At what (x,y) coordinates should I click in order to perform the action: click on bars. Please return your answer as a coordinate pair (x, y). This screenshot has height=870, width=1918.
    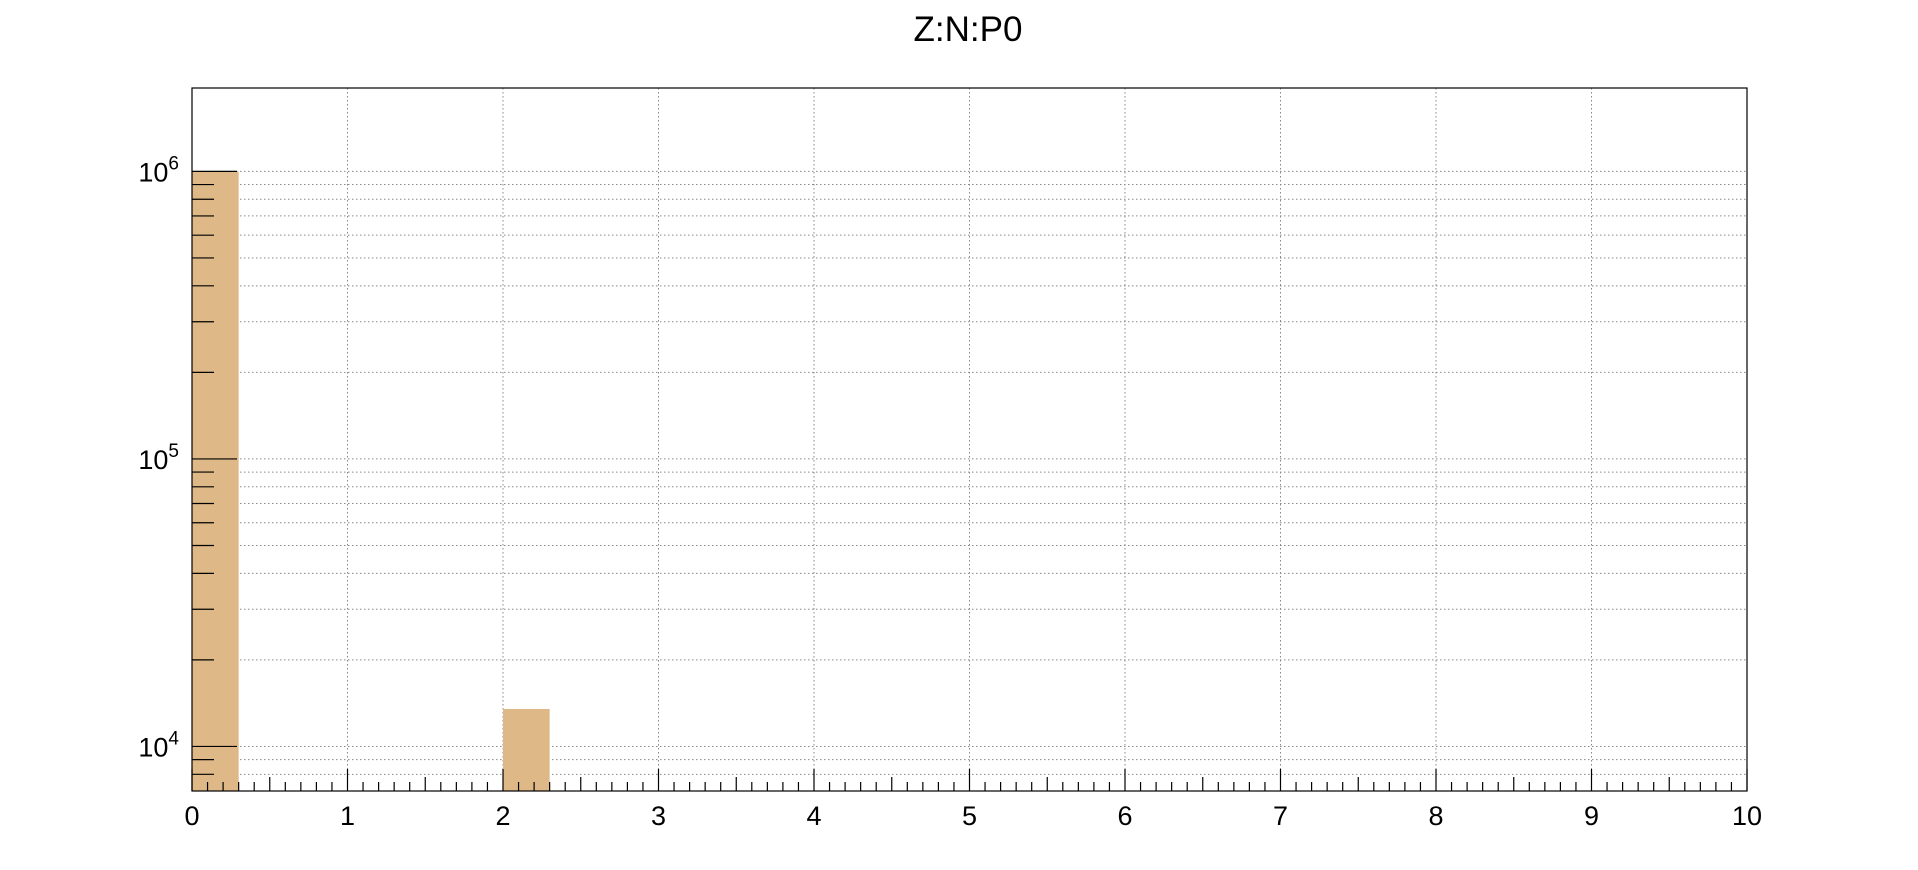
    Looking at the image, I should click on (371, 481).